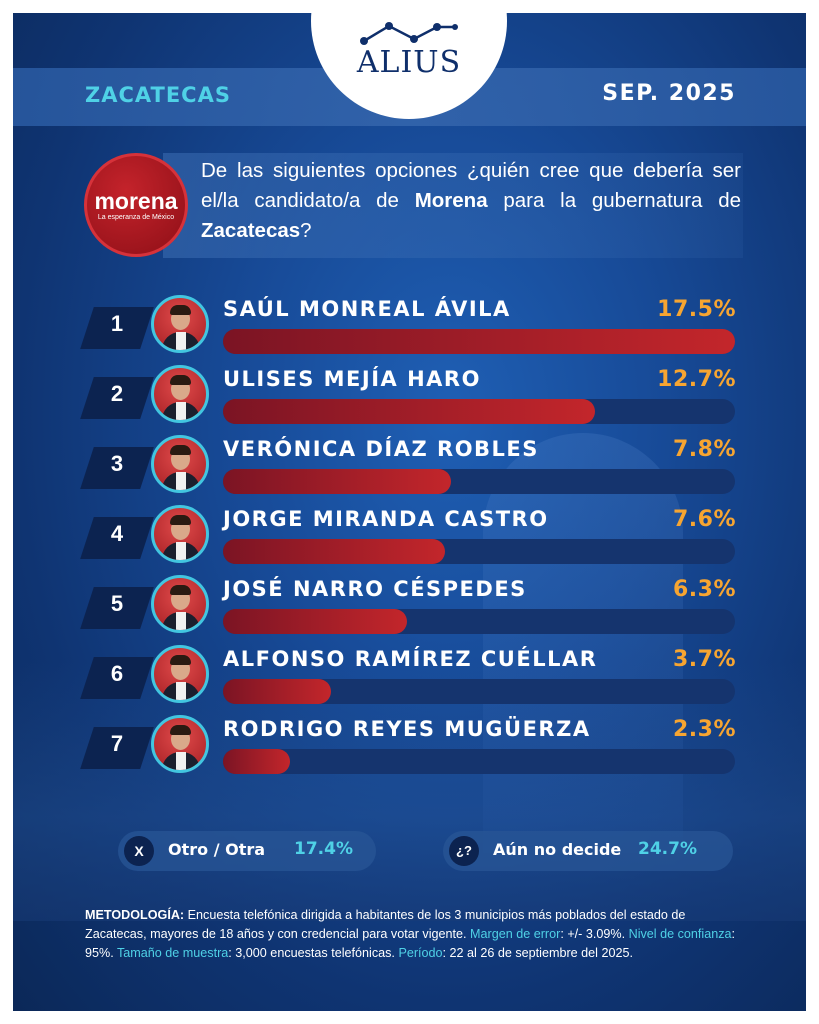  Describe the element at coordinates (614, 200) in the screenshot. I see `question-text-2: para la gubernatura de` at that location.